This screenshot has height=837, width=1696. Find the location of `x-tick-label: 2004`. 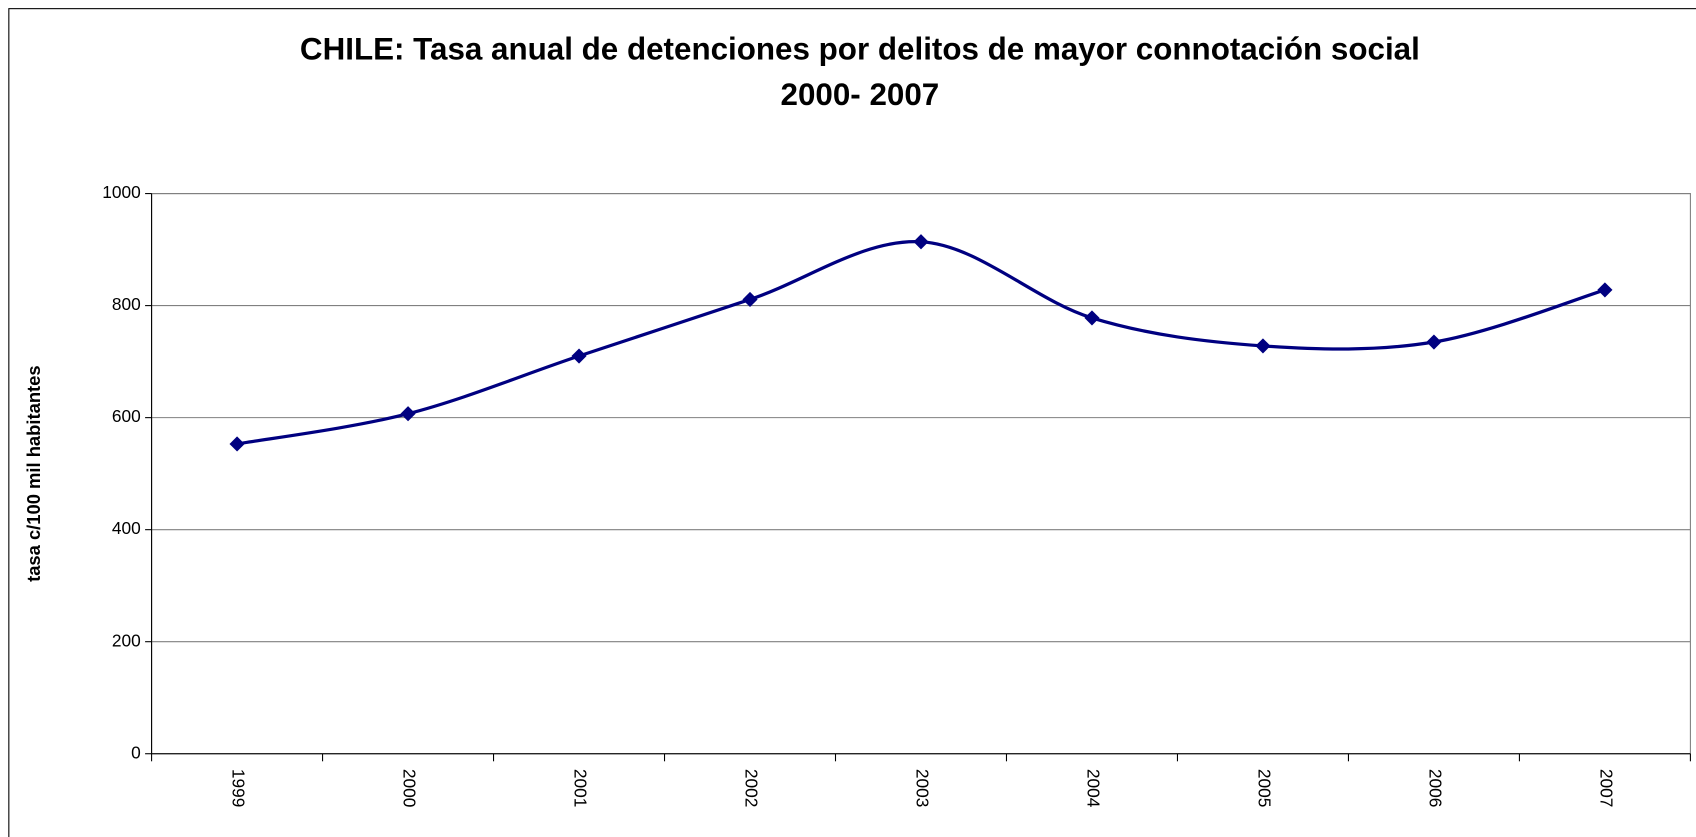

x-tick-label: 2004 is located at coordinates (1093, 788).